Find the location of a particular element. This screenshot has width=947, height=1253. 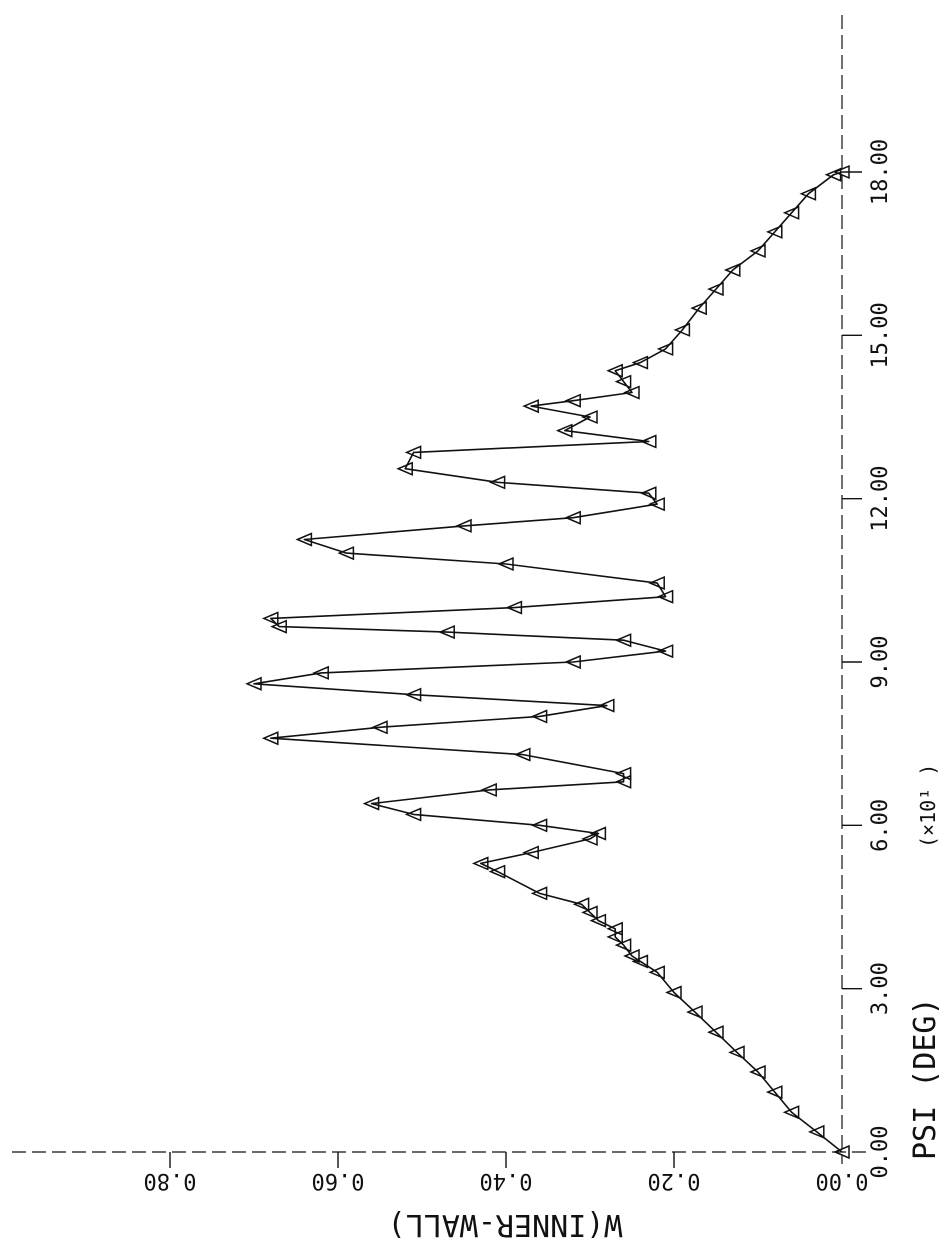

x-tick-label: 3.00 is located at coordinates (880, 988).